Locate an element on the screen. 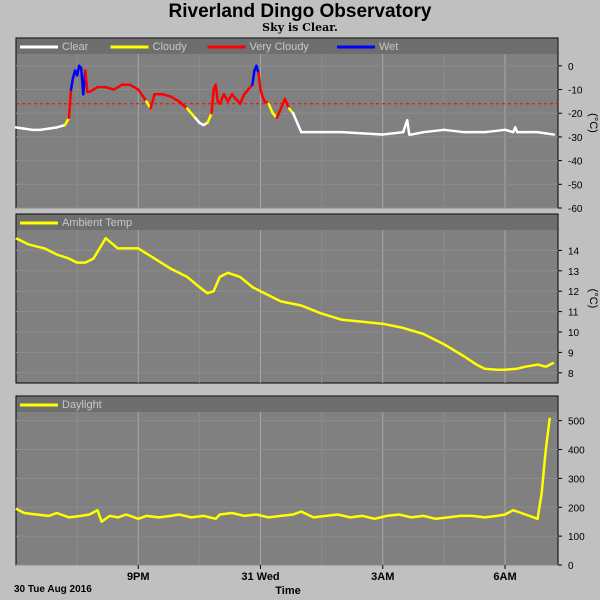  y-tick-label: -40 is located at coordinates (575, 162).